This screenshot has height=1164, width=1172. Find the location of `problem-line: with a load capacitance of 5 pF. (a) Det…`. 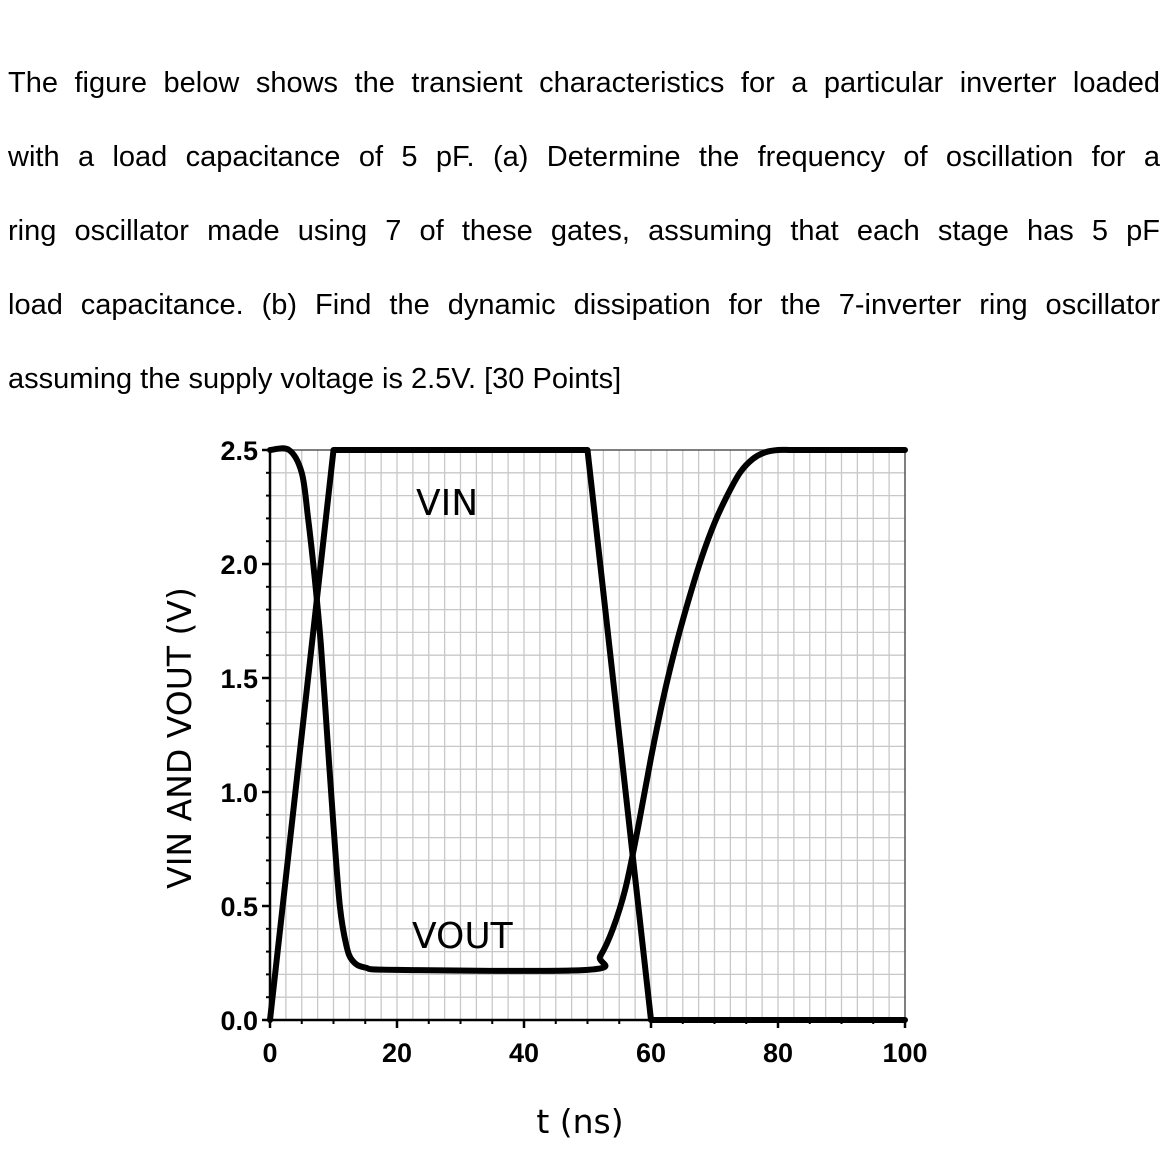

problem-line: with a load capacitance of 5 pF. (a) Det… is located at coordinates (584, 157).